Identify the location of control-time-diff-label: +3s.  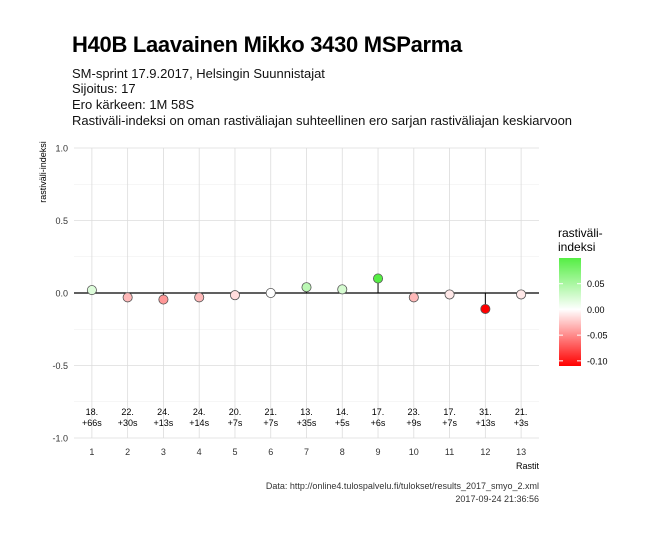
(521, 423).